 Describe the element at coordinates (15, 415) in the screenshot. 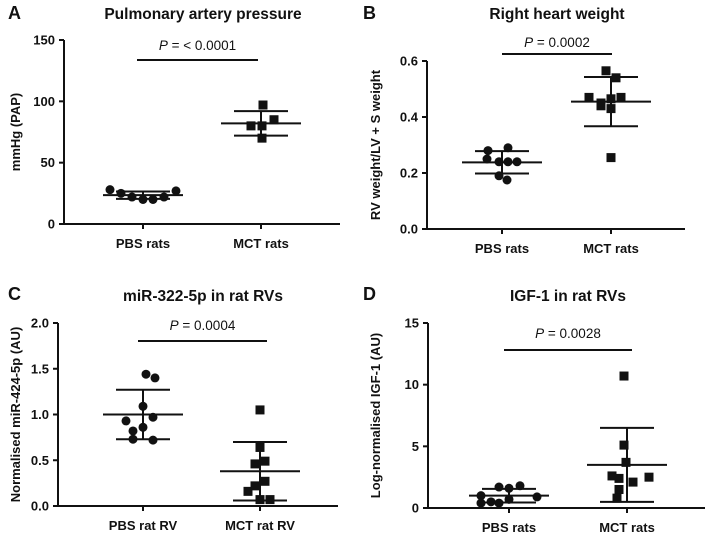

I see `y-axis-label: Normalised miR-424-5p (AU)` at that location.